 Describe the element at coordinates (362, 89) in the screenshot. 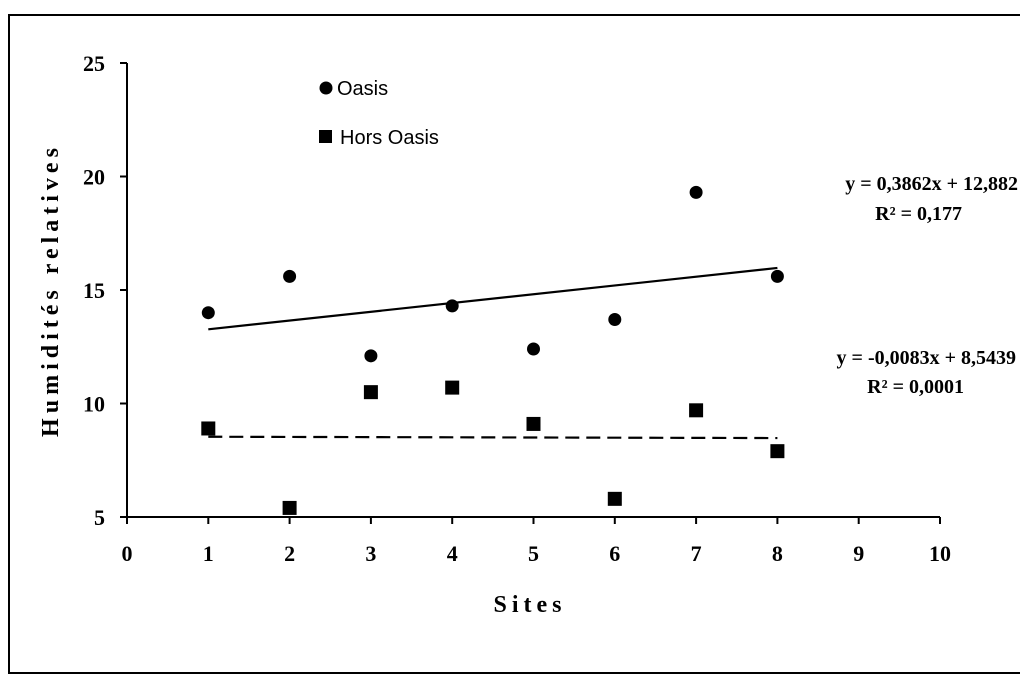

I see `legend-oasis-label: Oasis` at that location.